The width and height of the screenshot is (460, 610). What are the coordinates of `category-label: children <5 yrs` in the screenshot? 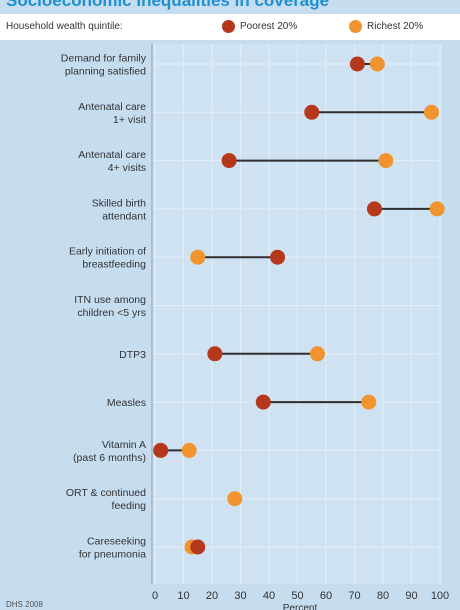 It's located at (111, 313).